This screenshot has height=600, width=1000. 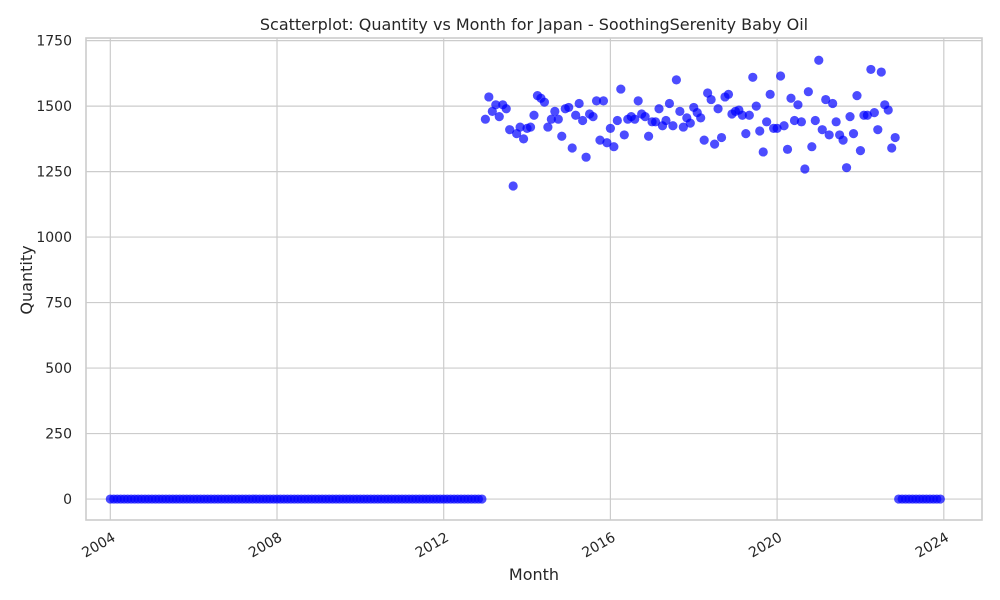 What do you see at coordinates (54, 271) in the screenshot?
I see `y-tick-labels: 0 250 500 750 1000 1250 1500 1750` at bounding box center [54, 271].